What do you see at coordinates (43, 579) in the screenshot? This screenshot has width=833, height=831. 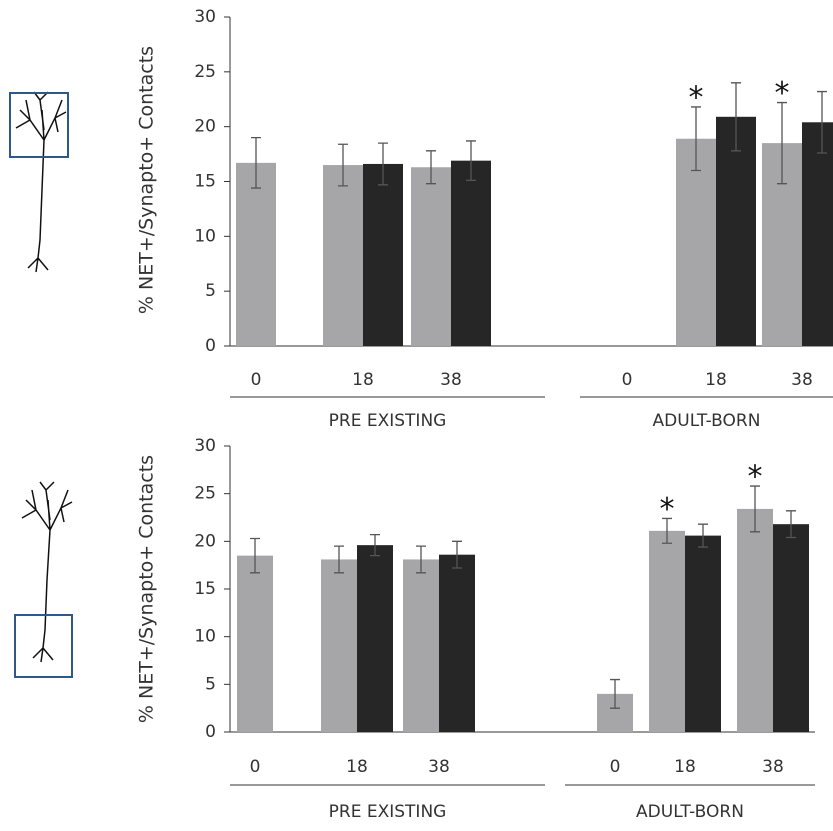 I see `neuron-icon-bottom` at bounding box center [43, 579].